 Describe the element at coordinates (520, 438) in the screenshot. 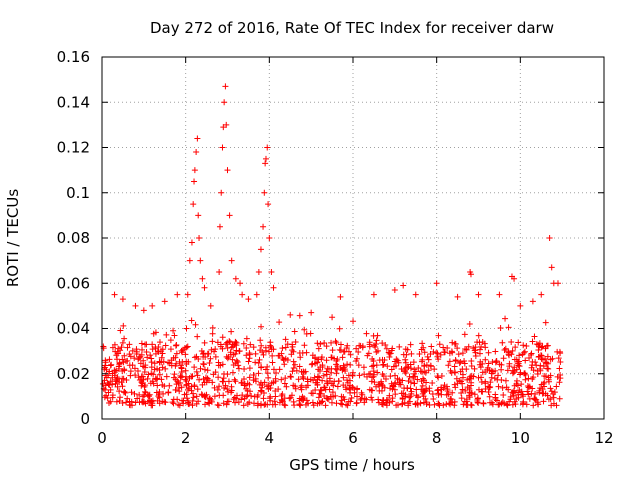

I see `x-tick-label: 10` at that location.